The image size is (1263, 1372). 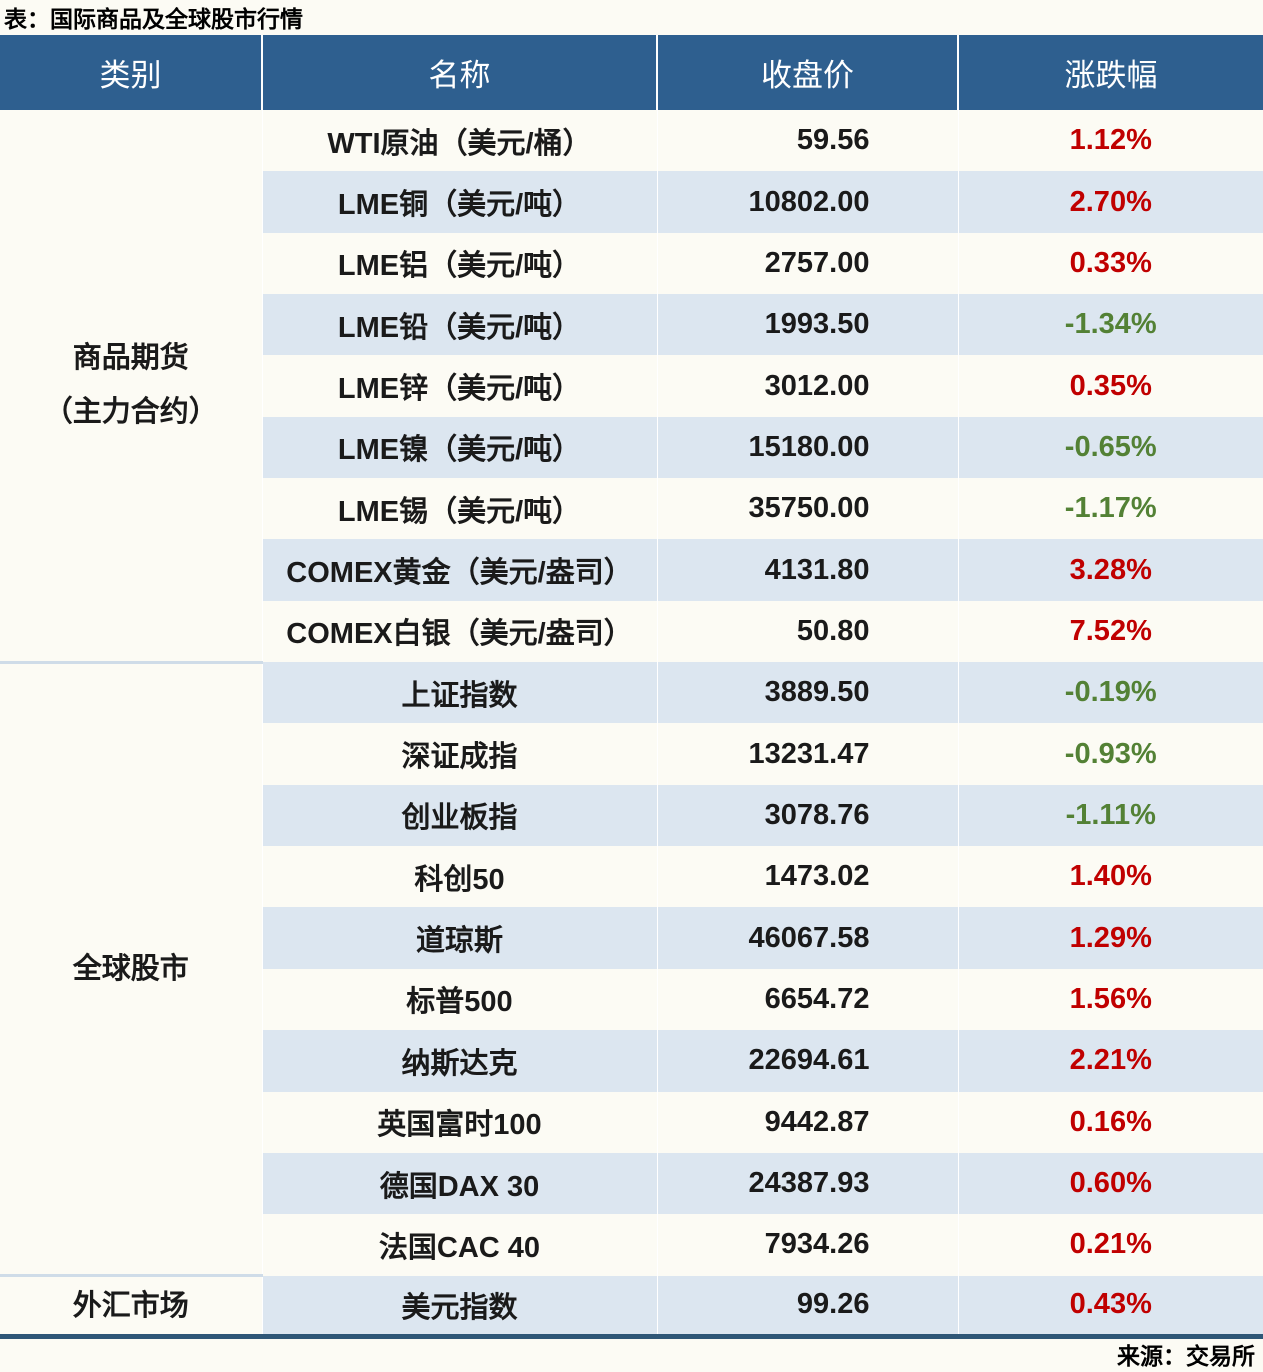 I want to click on table-row: 外汇市场 美元指数 99.26 0.43%, so click(x=631, y=1305).